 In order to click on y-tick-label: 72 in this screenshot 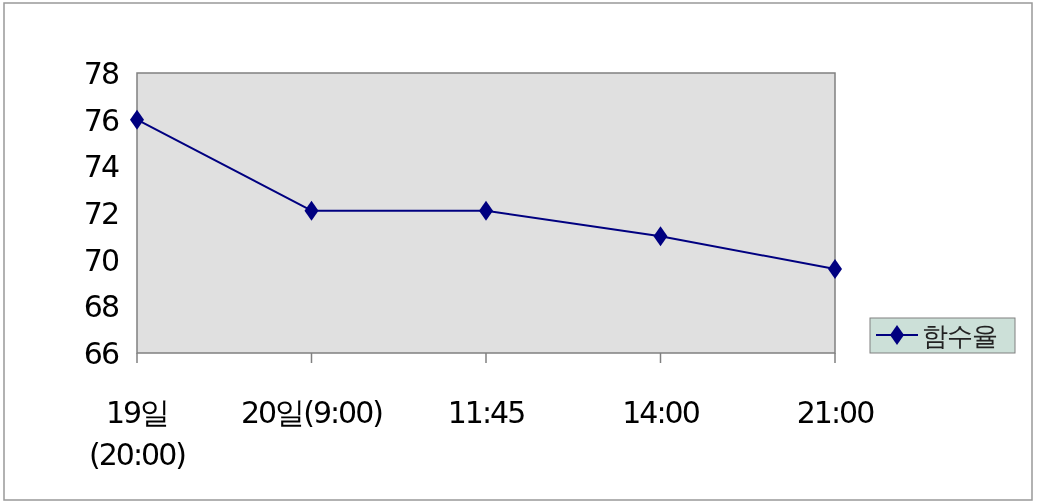, I will do `click(100, 213)`.